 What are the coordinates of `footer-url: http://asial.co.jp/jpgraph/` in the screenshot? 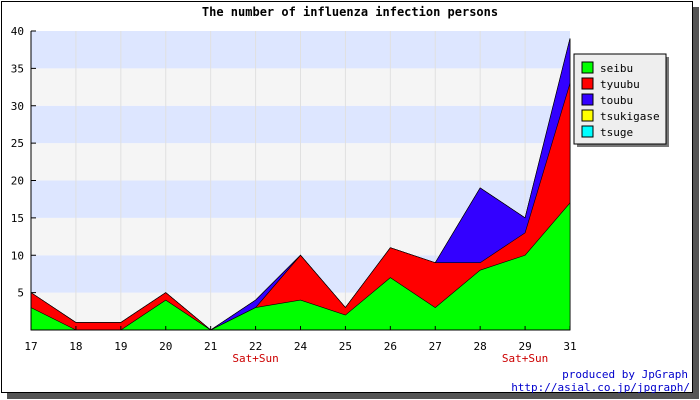 It's located at (600, 387).